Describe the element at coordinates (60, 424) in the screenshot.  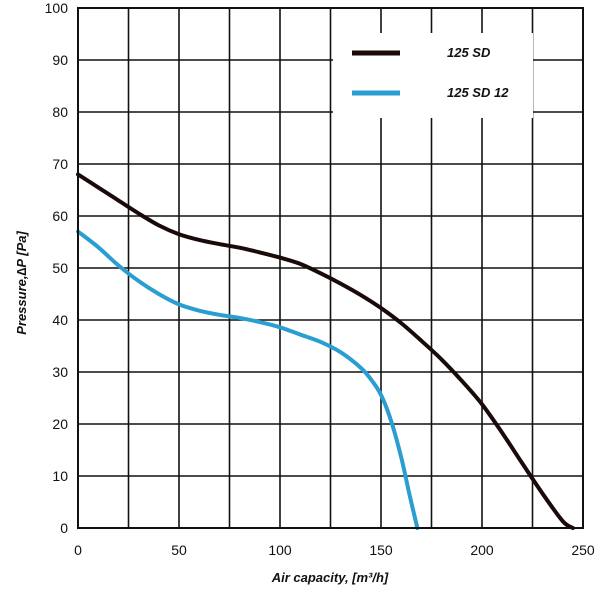
I see `y-tick-label: 20` at that location.